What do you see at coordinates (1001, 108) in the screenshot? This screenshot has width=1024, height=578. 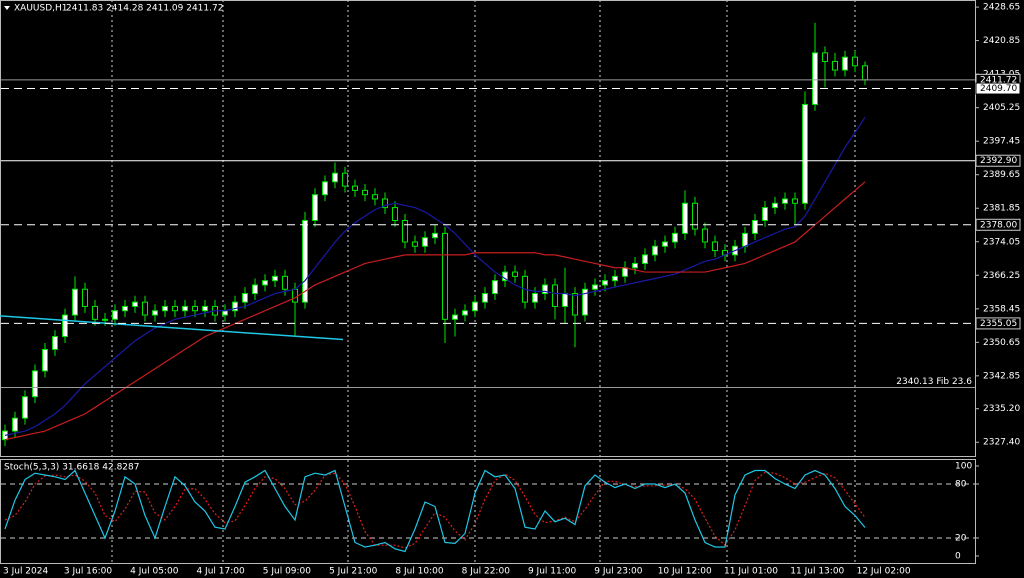 I see `y-tick-label: 2405.25` at bounding box center [1001, 108].